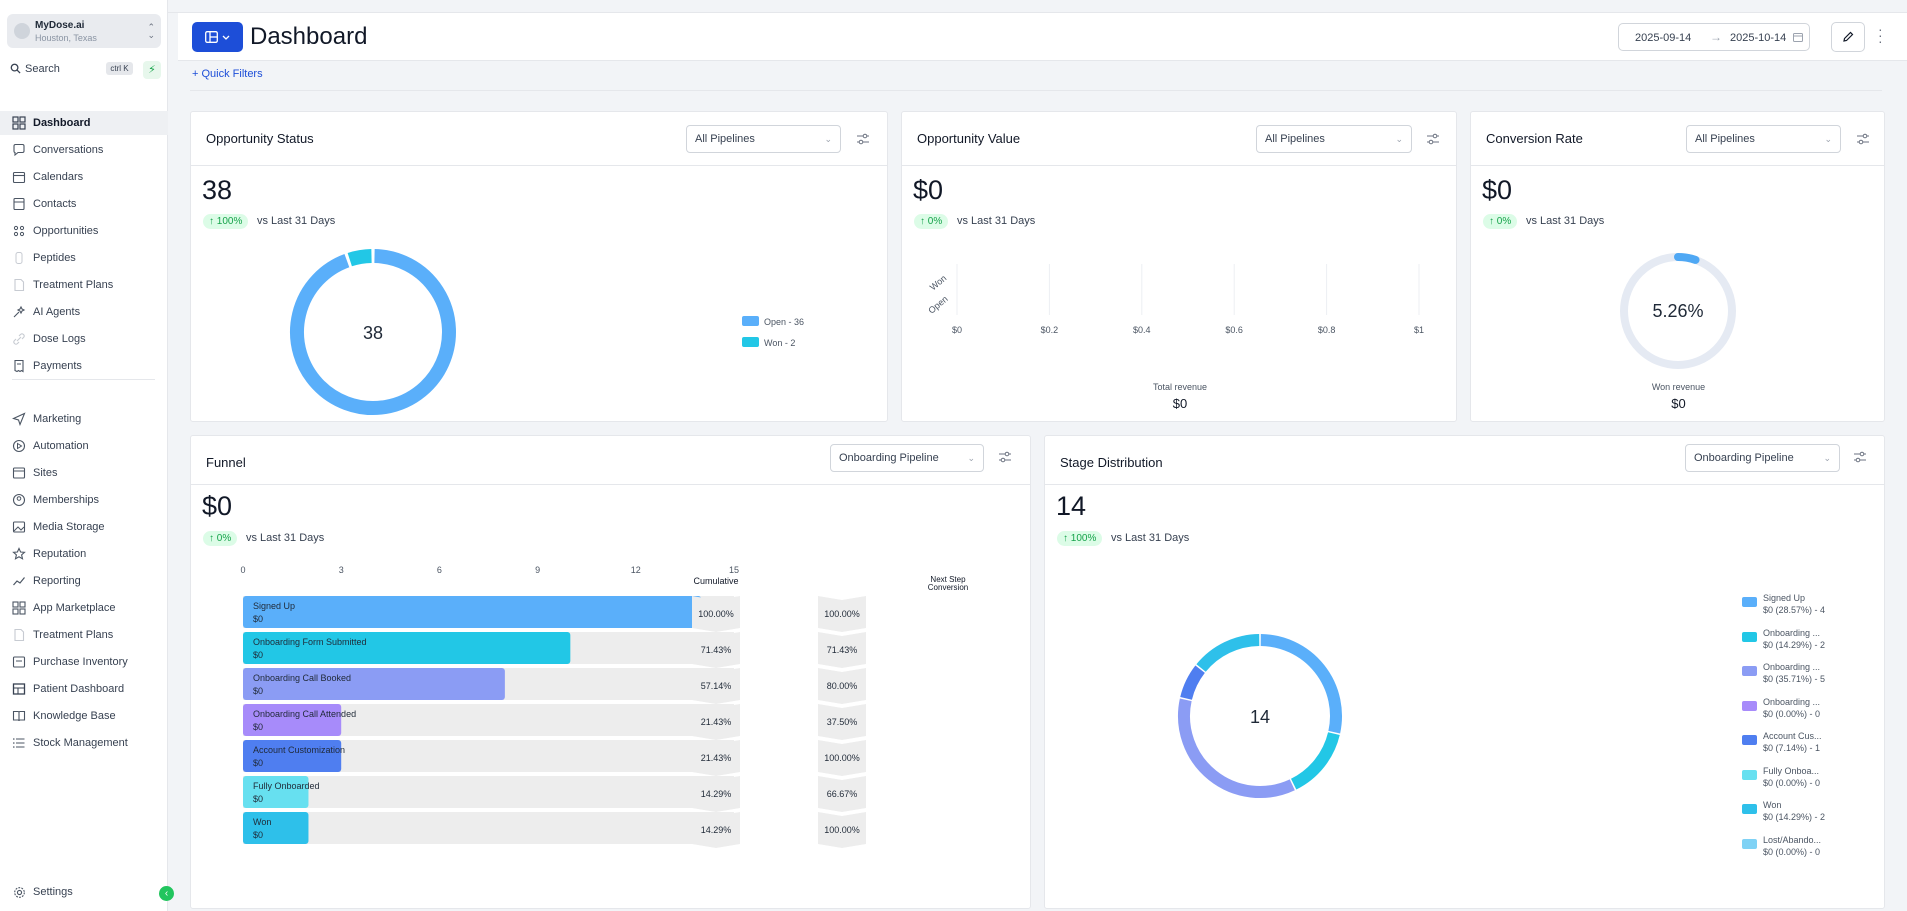 The image size is (1907, 911). Describe the element at coordinates (716, 581) in the screenshot. I see `cumulative-header: Cumulative` at that location.